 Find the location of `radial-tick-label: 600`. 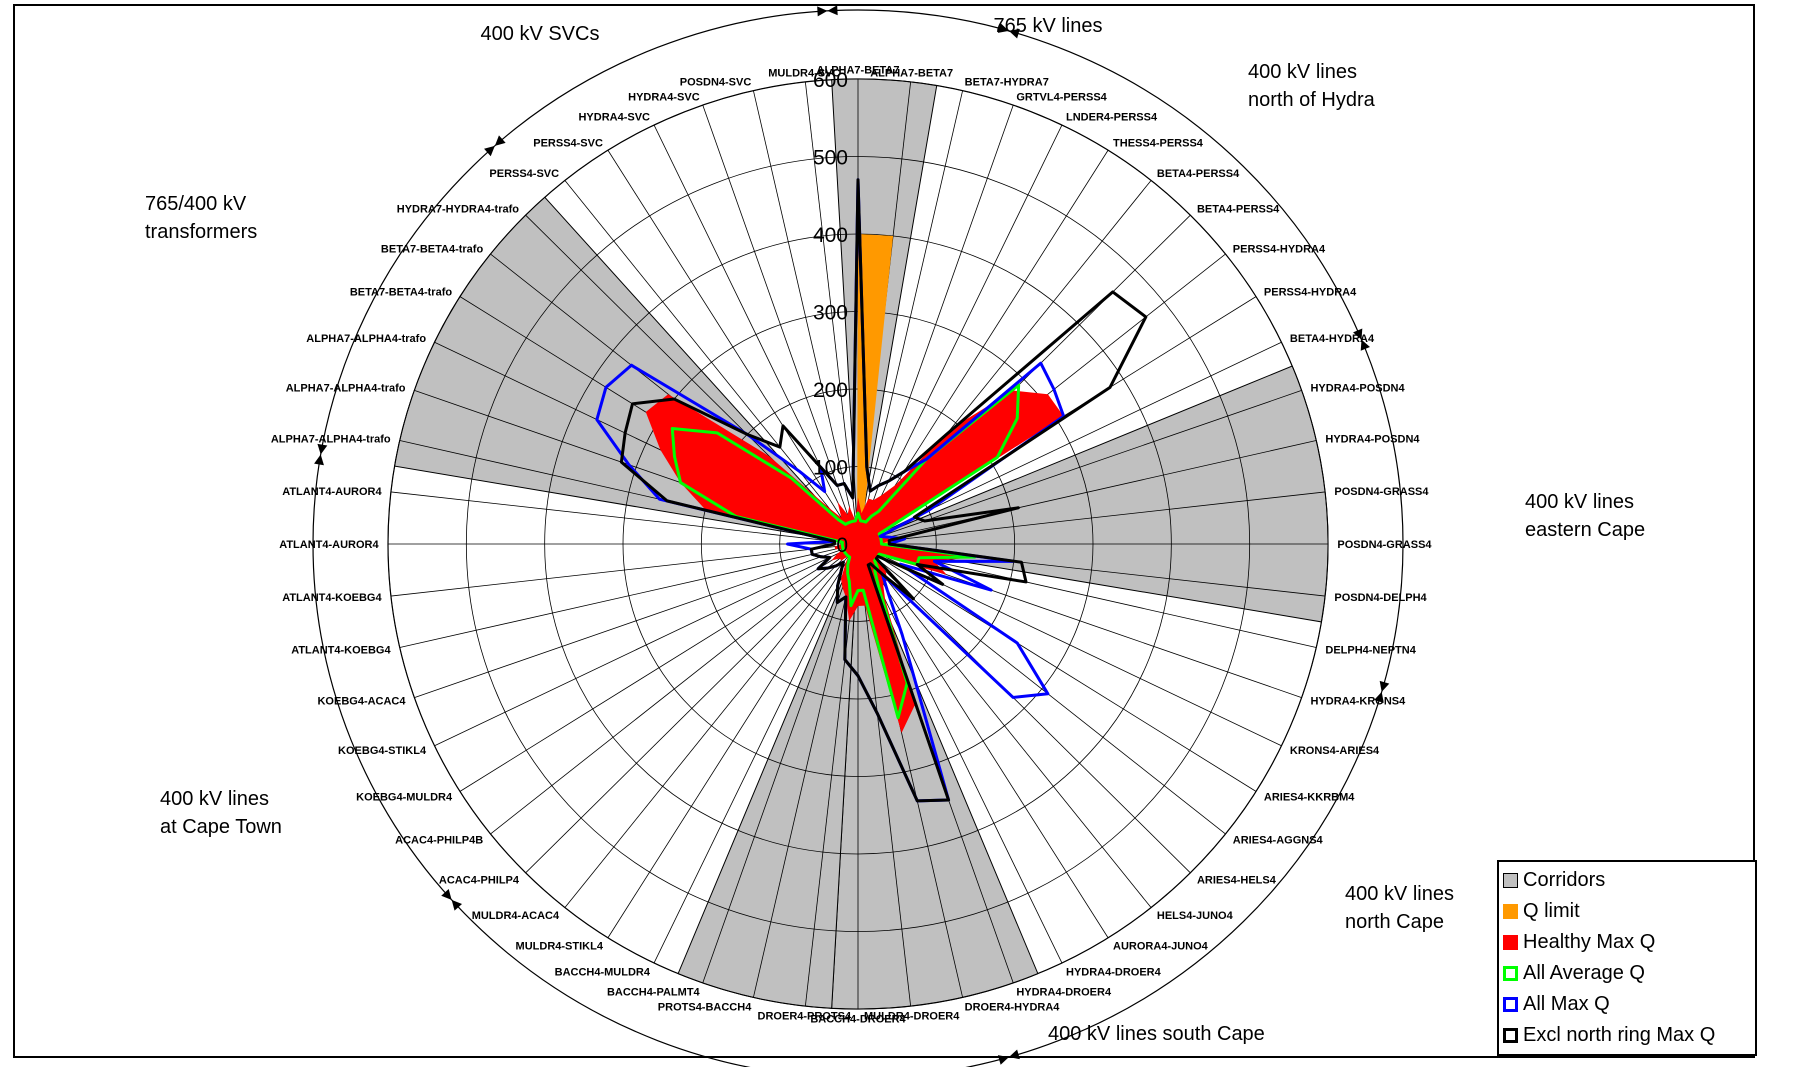

radial-tick-label: 600 is located at coordinates (830, 80).